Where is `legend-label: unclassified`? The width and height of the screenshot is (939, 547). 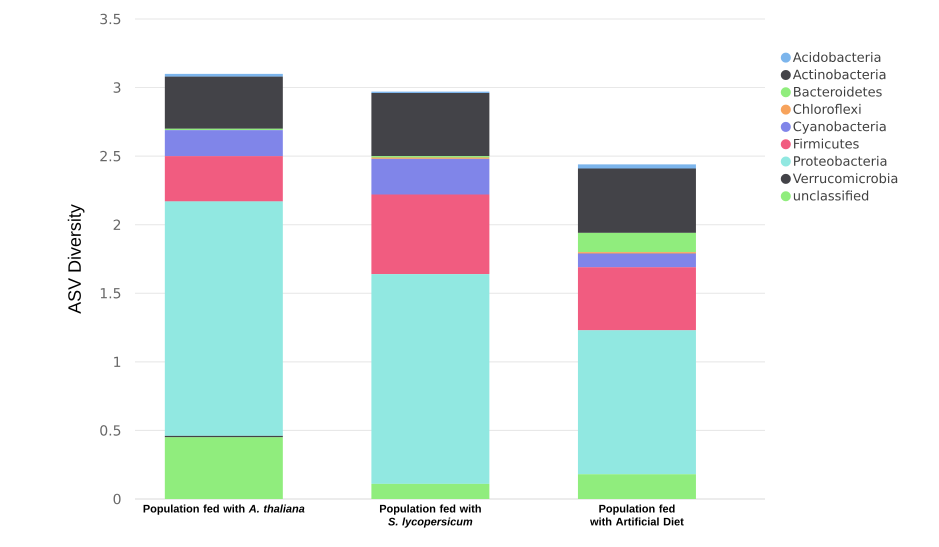
legend-label: unclassified is located at coordinates (831, 195).